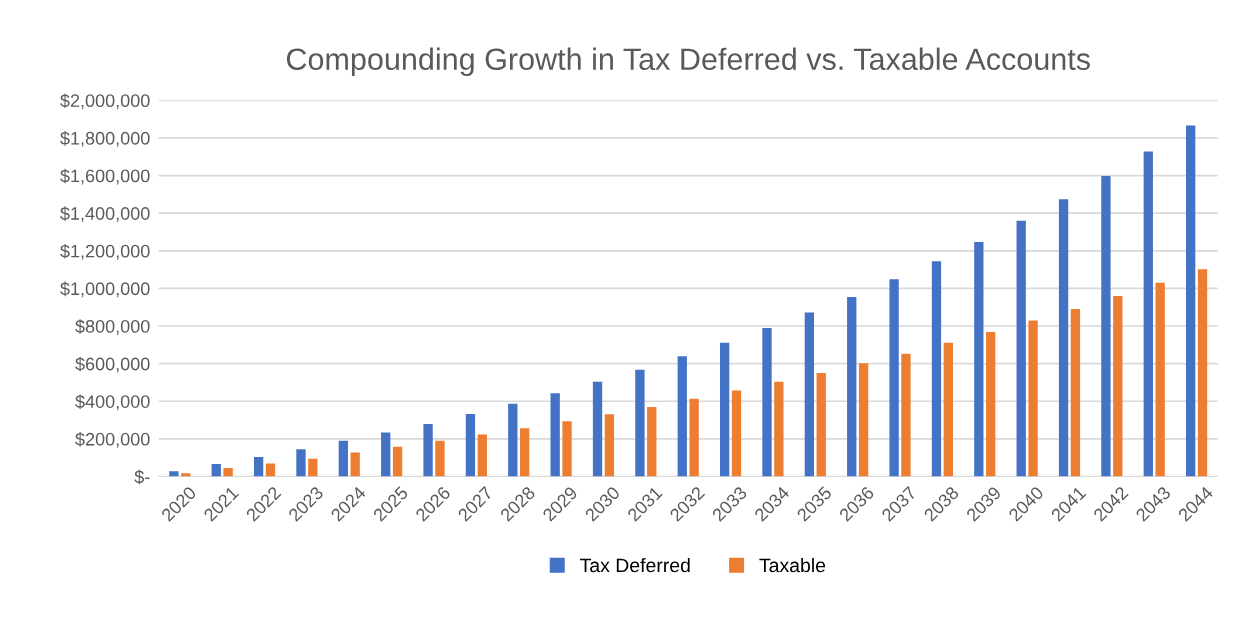 This screenshot has height=627, width=1249. What do you see at coordinates (142, 477) in the screenshot?
I see `y-tick-label: $-` at bounding box center [142, 477].